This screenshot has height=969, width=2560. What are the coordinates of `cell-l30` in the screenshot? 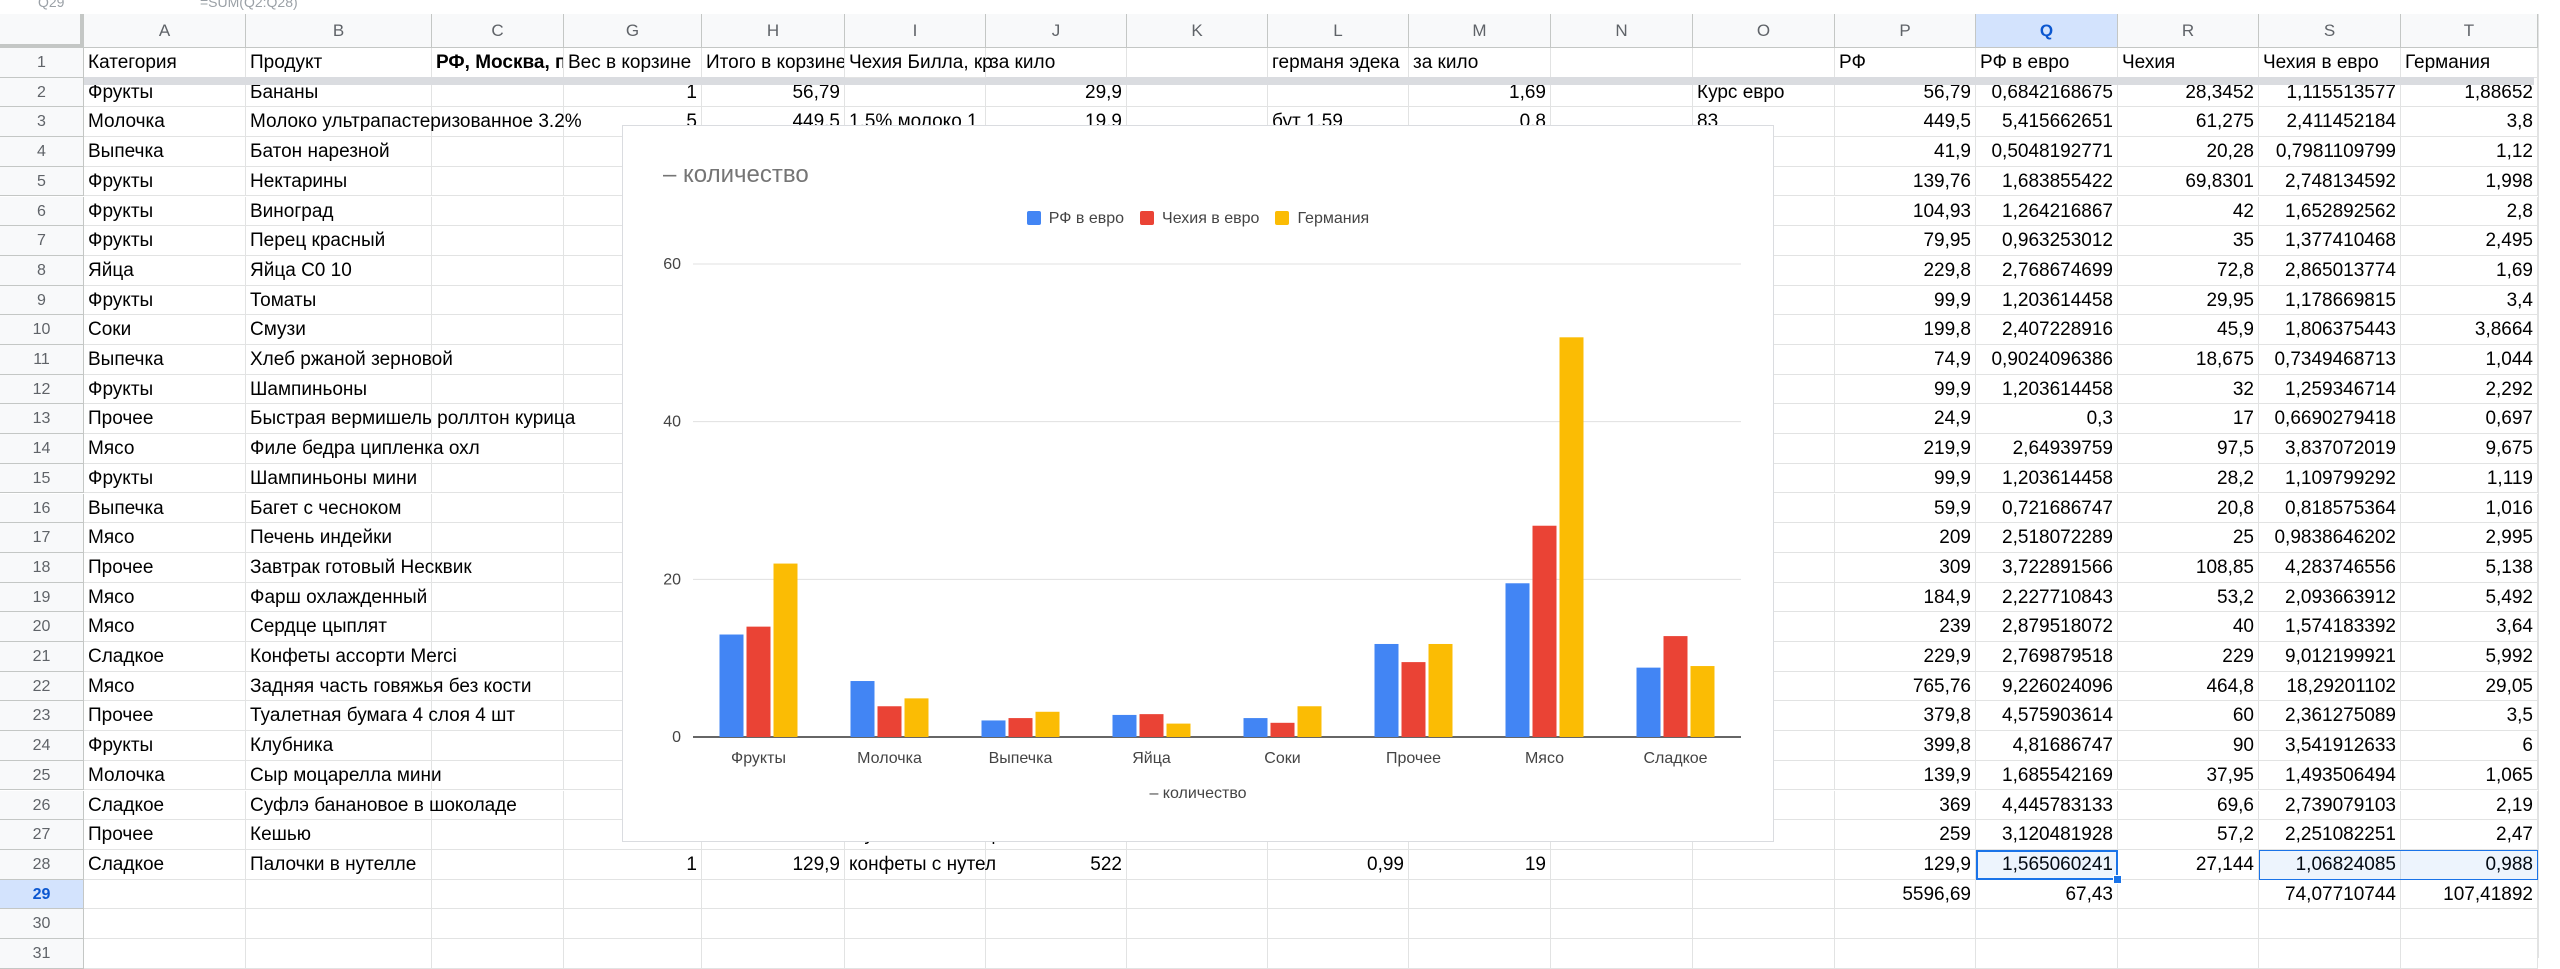 It's located at (1338, 924).